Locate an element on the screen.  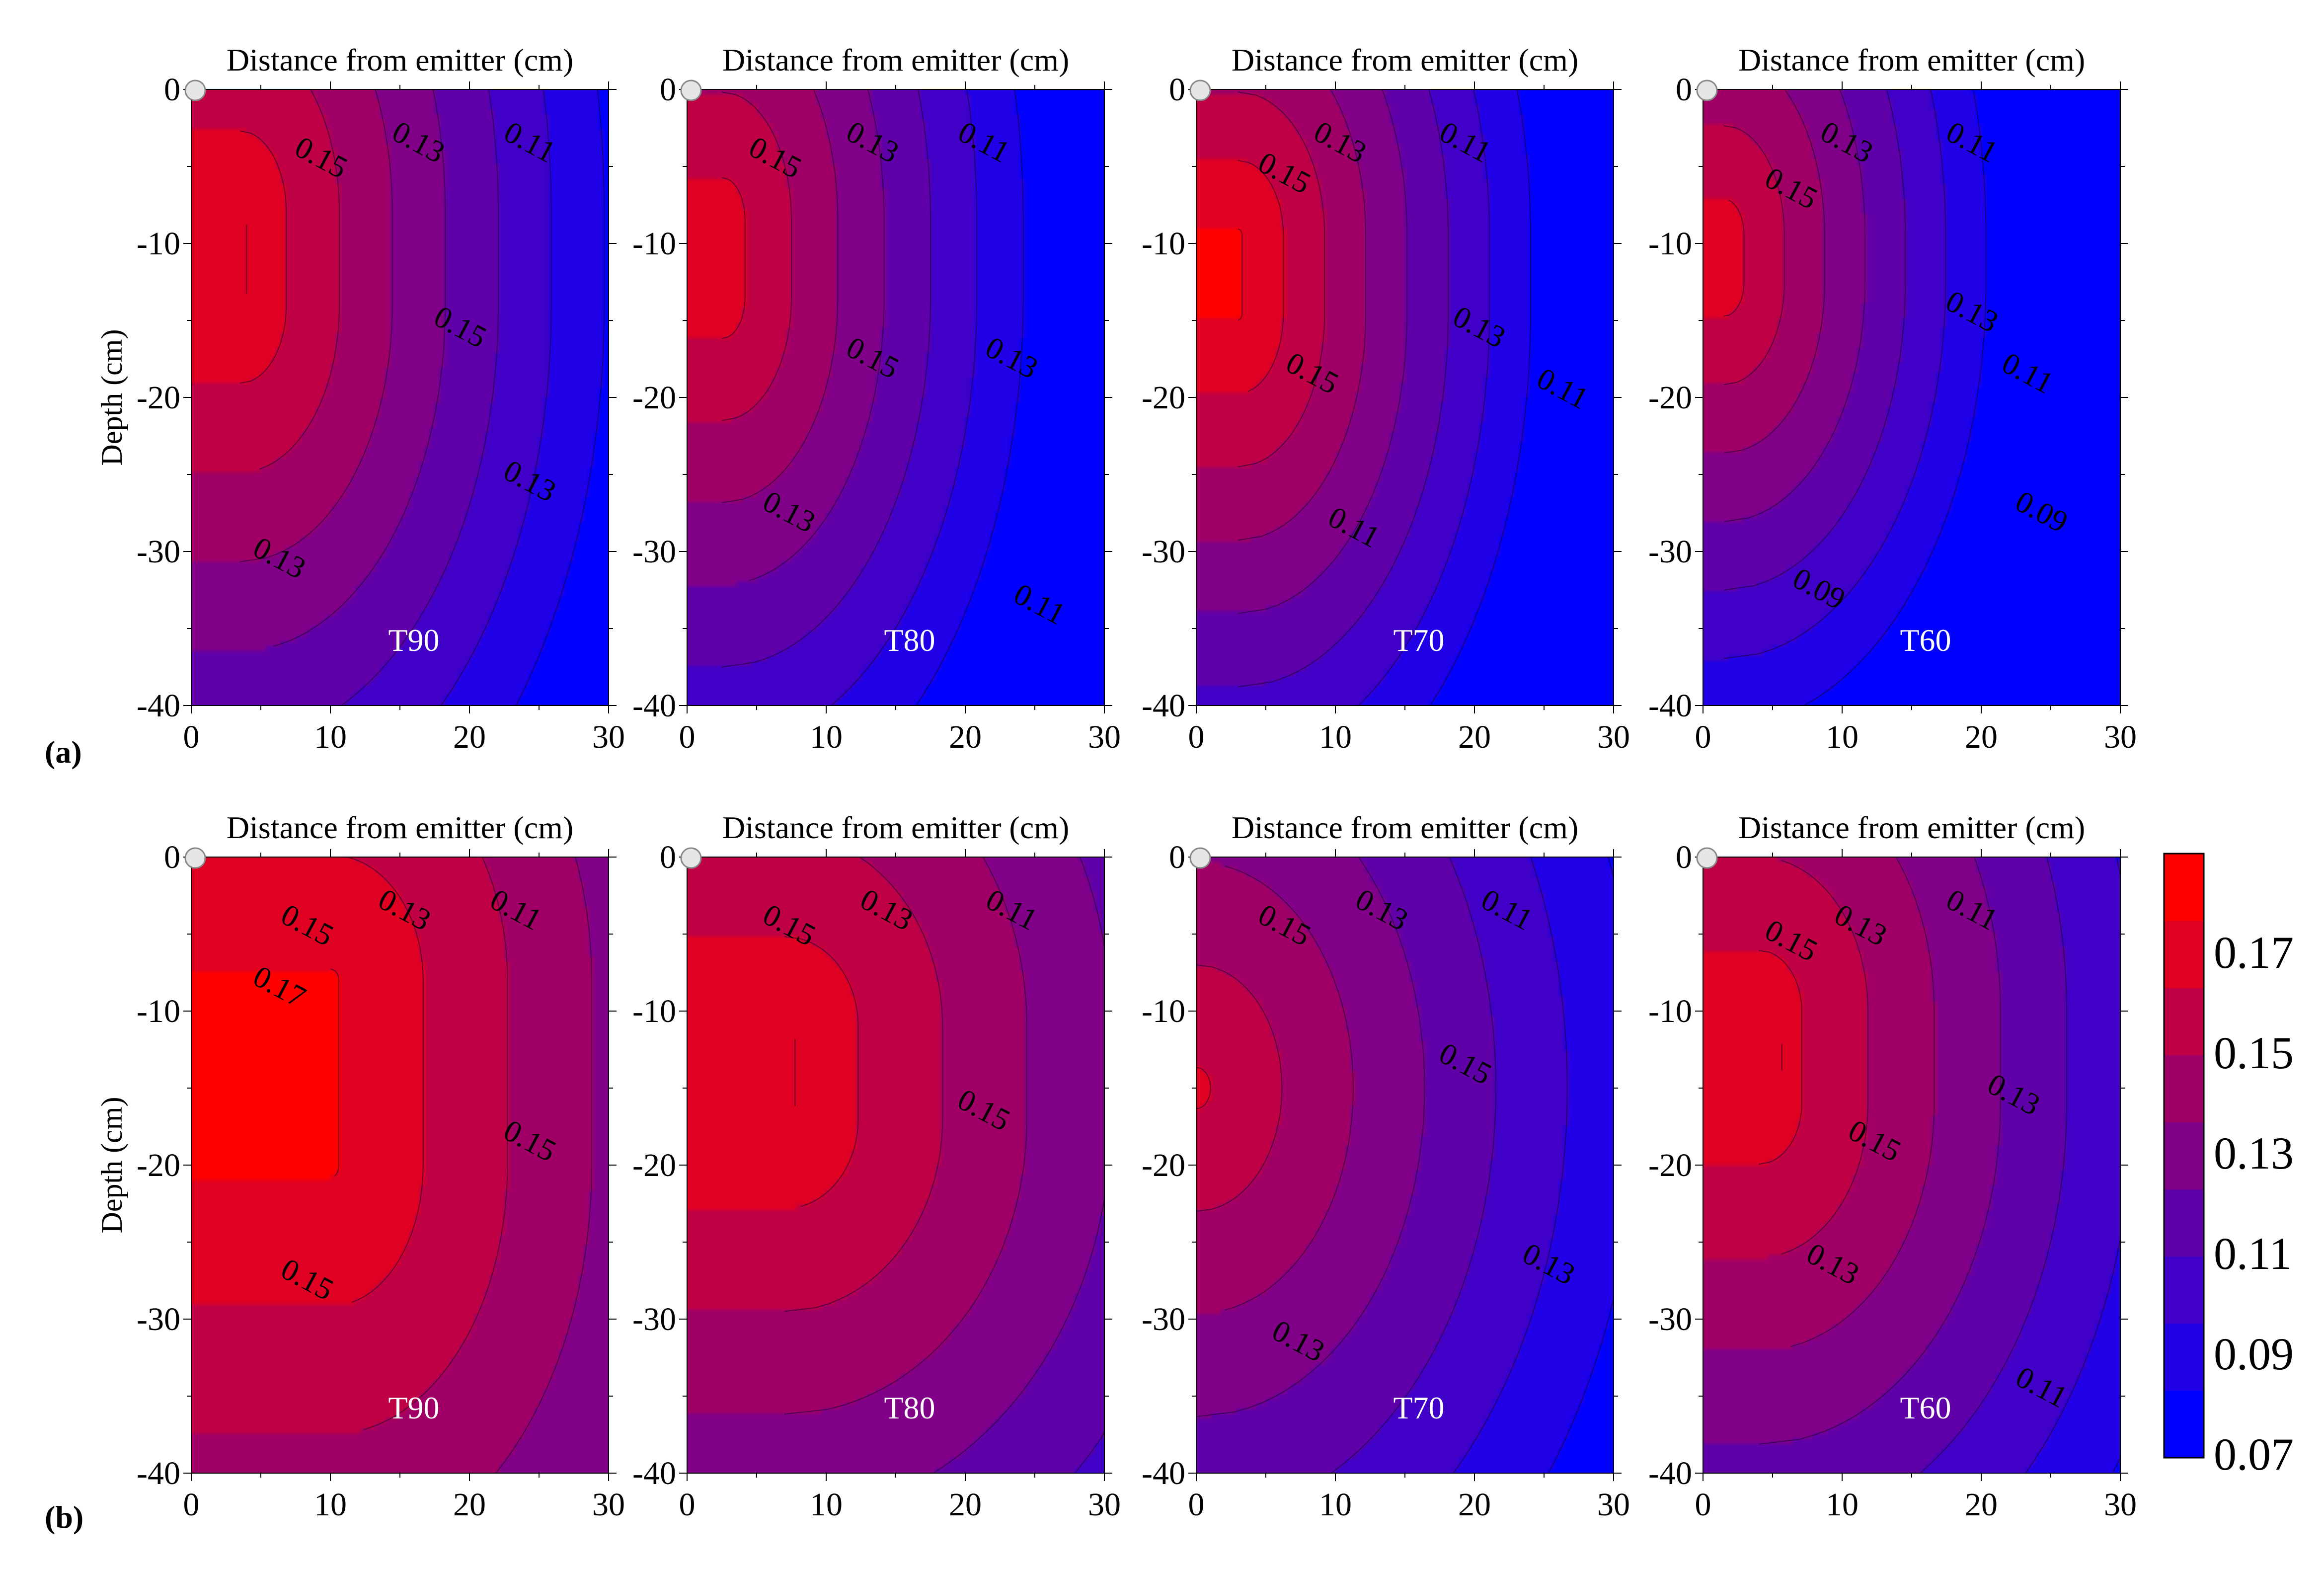
colorbar: 0.17 0.15 0.13 0.11 0.09 0.07 is located at coordinates (2228, 1166).